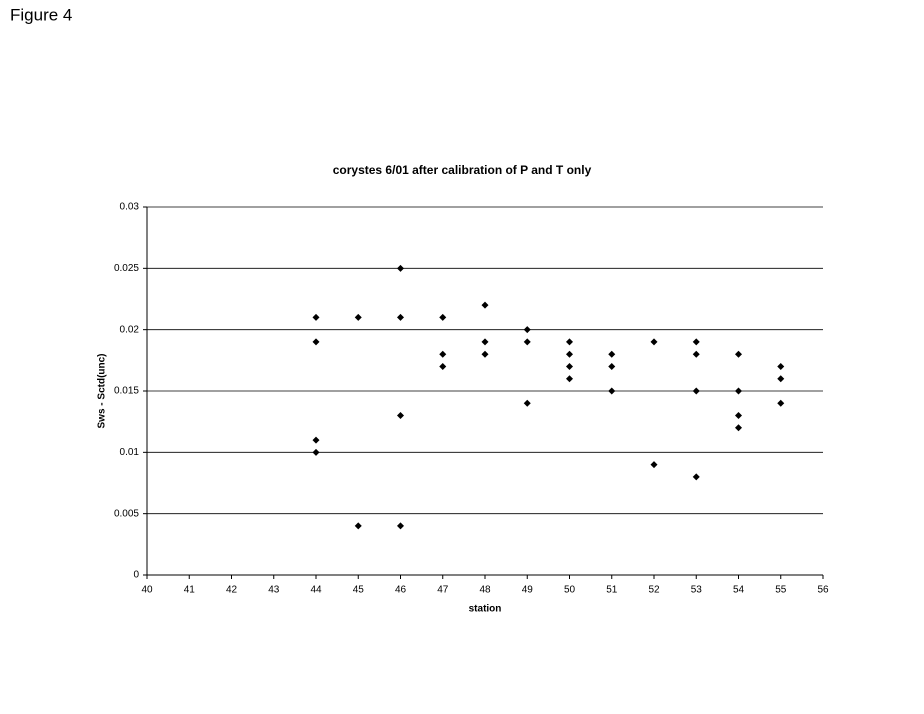  I want to click on y-axis-label: Sws - Sctd(unc), so click(102, 390).